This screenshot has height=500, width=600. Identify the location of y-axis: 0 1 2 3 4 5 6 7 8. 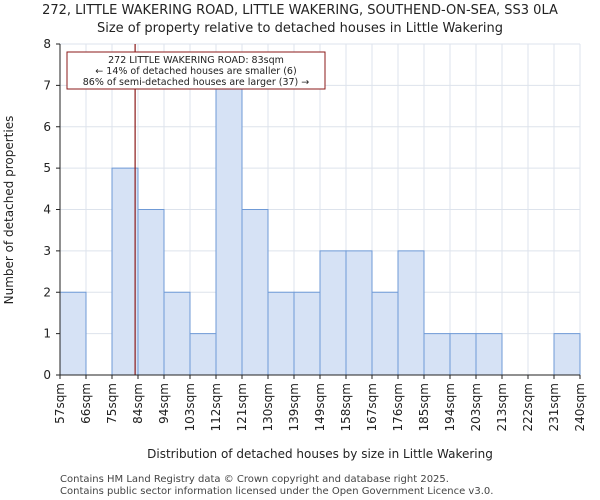
(52, 209).